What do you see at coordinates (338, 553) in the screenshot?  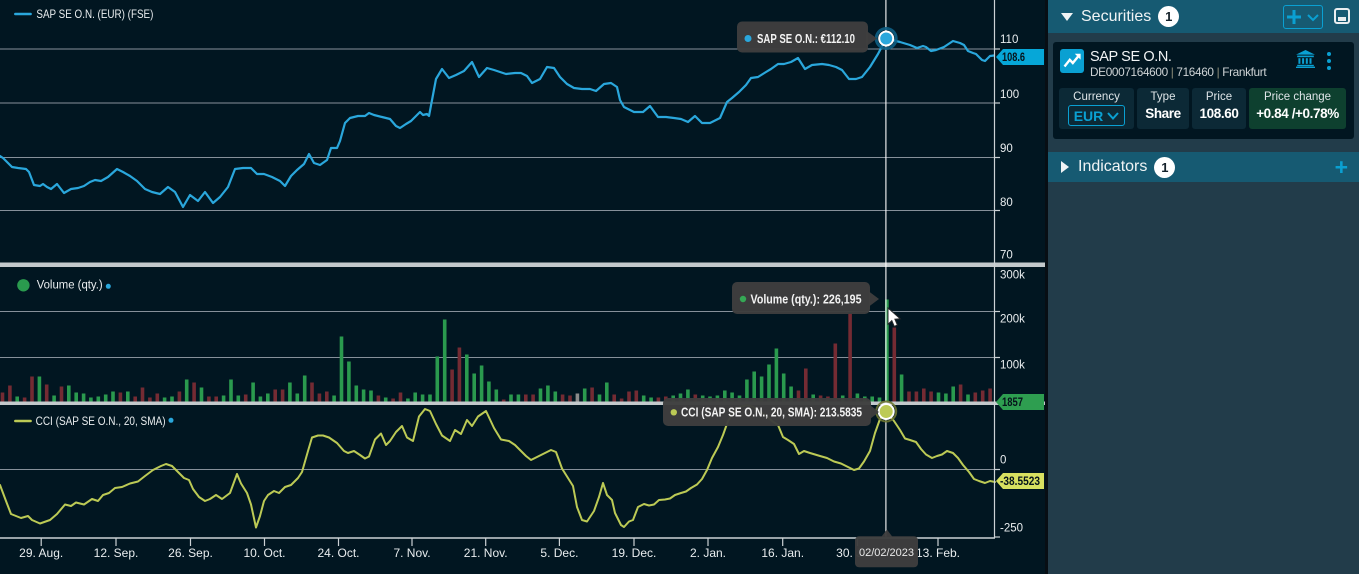 I see `svg-text: 24. Oct.` at bounding box center [338, 553].